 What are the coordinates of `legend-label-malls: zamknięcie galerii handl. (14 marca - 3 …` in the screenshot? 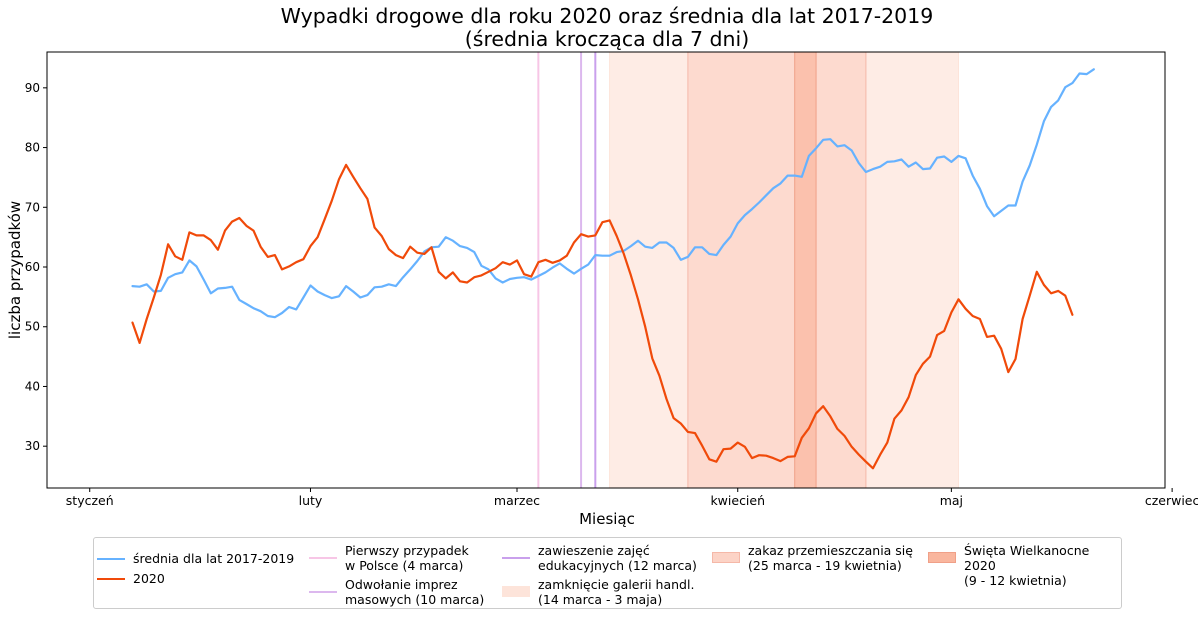 It's located at (616, 592).